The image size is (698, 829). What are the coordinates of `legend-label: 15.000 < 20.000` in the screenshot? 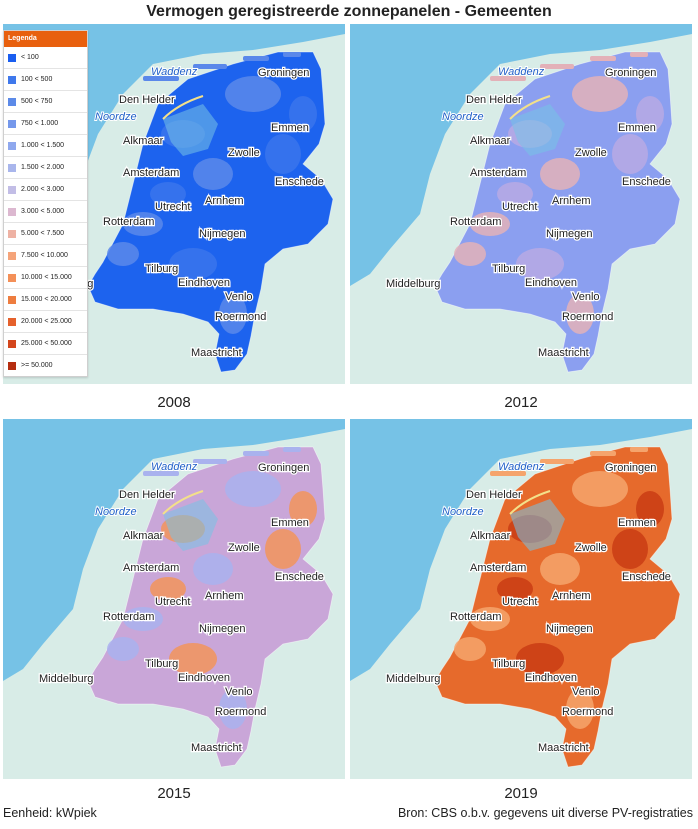 It's located at (46, 299).